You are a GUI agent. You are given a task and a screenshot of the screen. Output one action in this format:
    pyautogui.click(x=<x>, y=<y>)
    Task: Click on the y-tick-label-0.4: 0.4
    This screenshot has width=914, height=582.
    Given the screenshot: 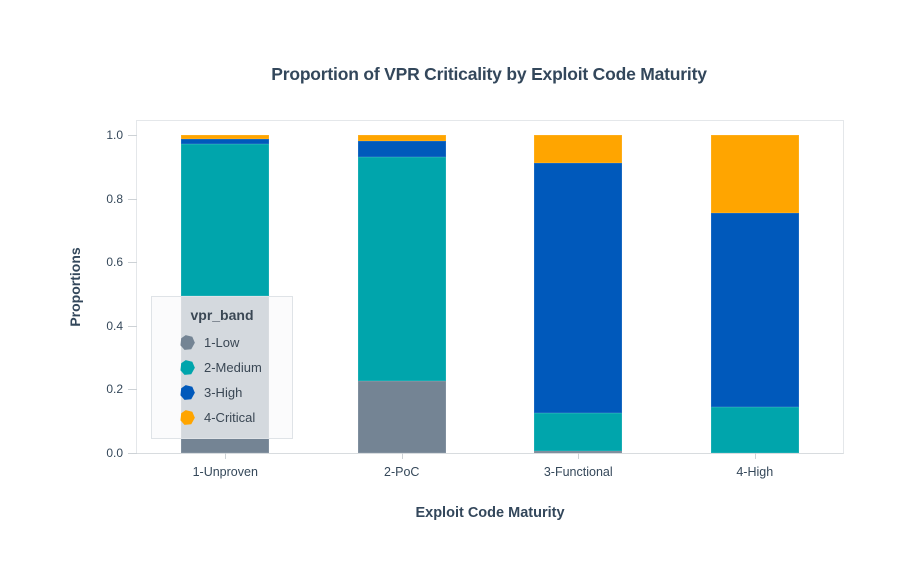 What is the action you would take?
    pyautogui.click(x=114, y=325)
    